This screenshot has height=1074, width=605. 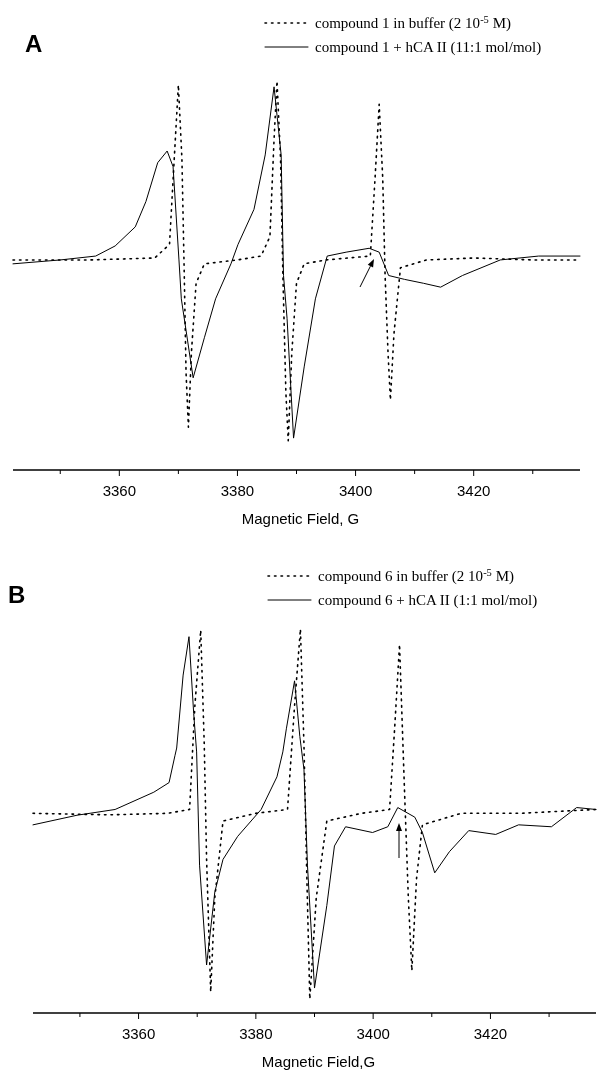 I want to click on legend-label: compound 6 + hCA II (1:1 mol/mol), so click(x=428, y=600).